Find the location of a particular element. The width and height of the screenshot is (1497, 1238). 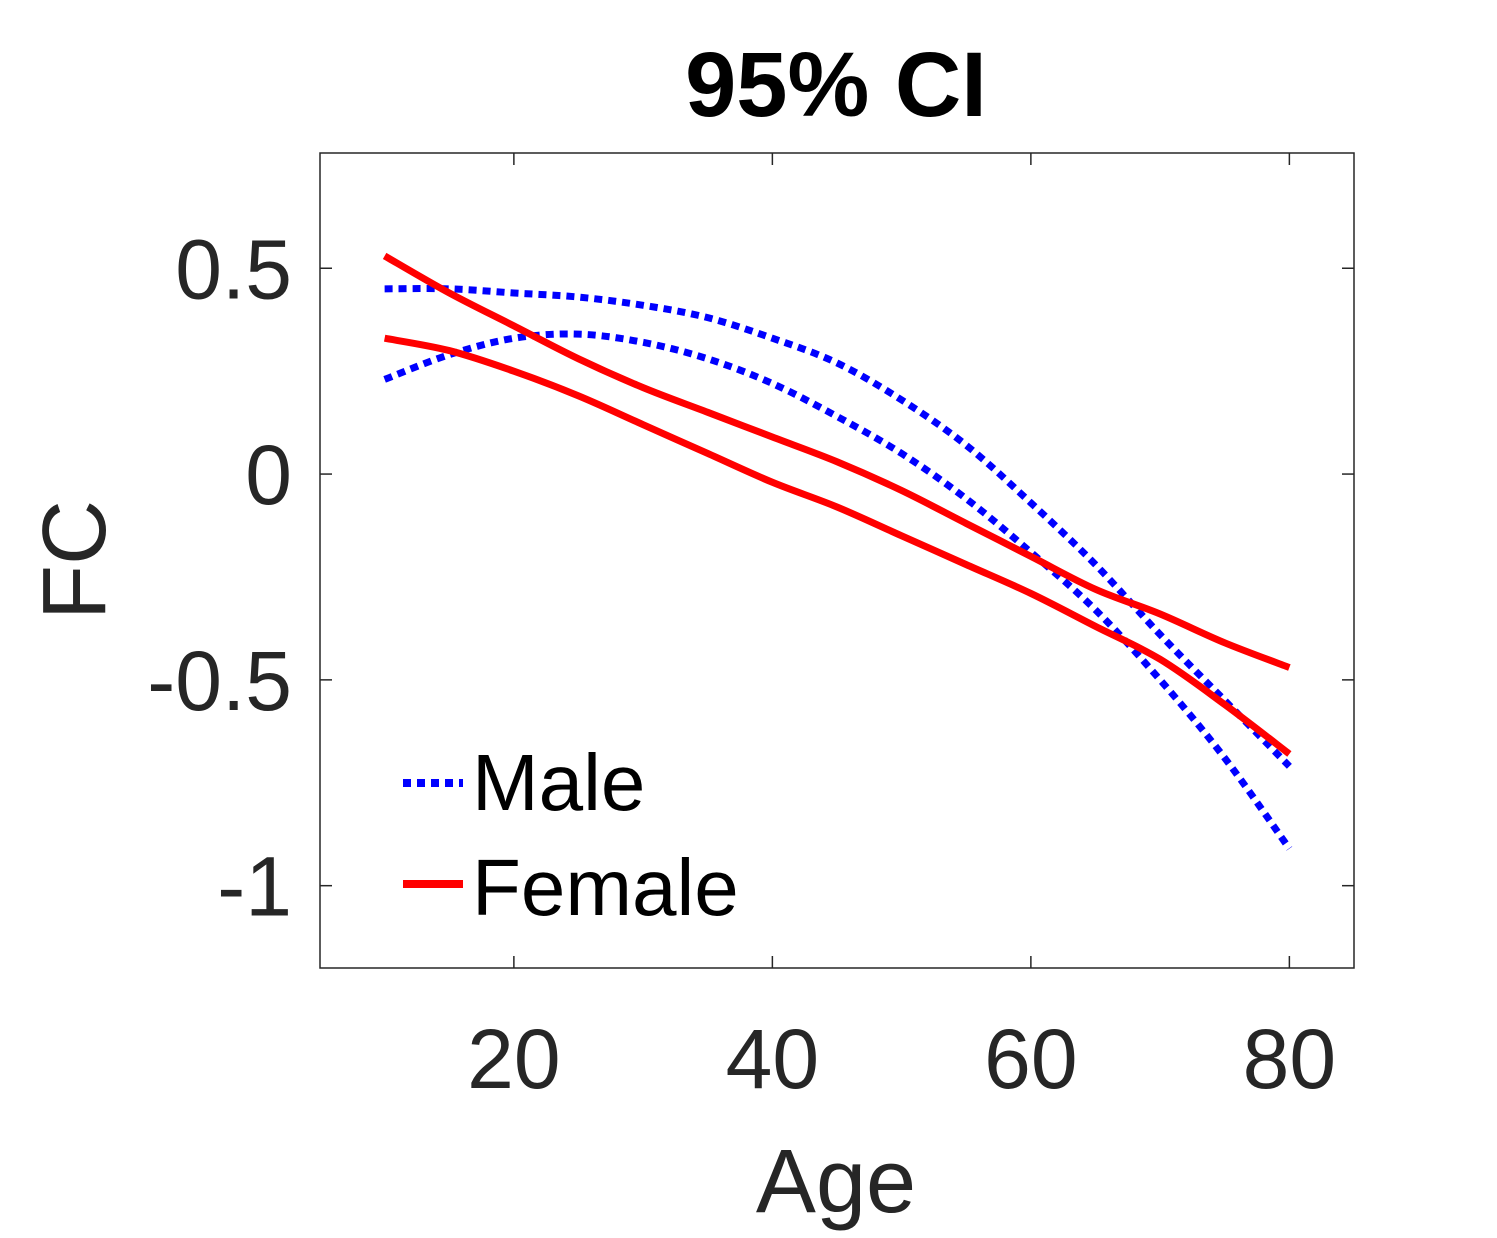

x-tick-labels: 20 40 60 80 is located at coordinates (901, 1059).